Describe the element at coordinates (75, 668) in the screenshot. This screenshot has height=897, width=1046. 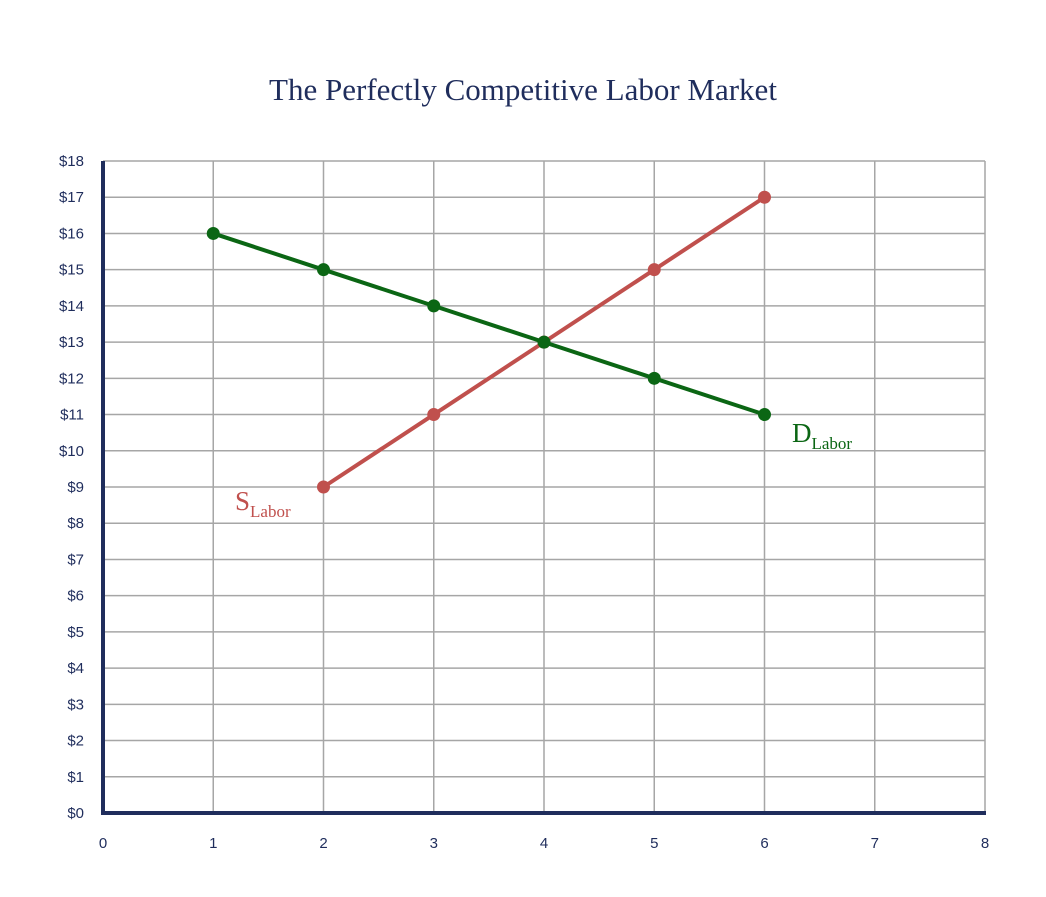
I see `y-tick-label: $4` at that location.